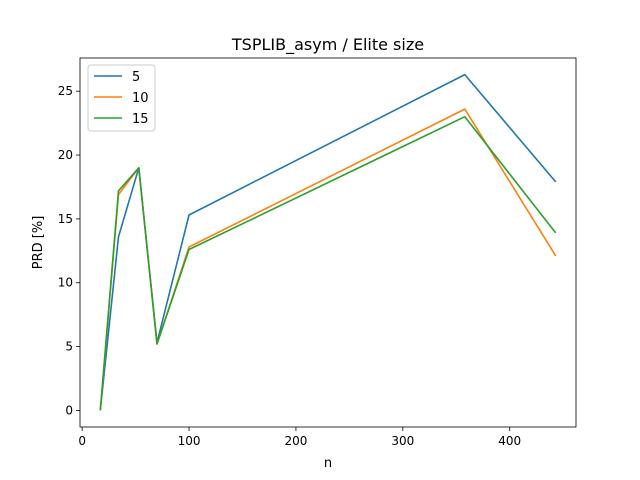 Image resolution: width=640 pixels, height=480 pixels. What do you see at coordinates (136, 77) in the screenshot?
I see `legend-label-5: 5` at bounding box center [136, 77].